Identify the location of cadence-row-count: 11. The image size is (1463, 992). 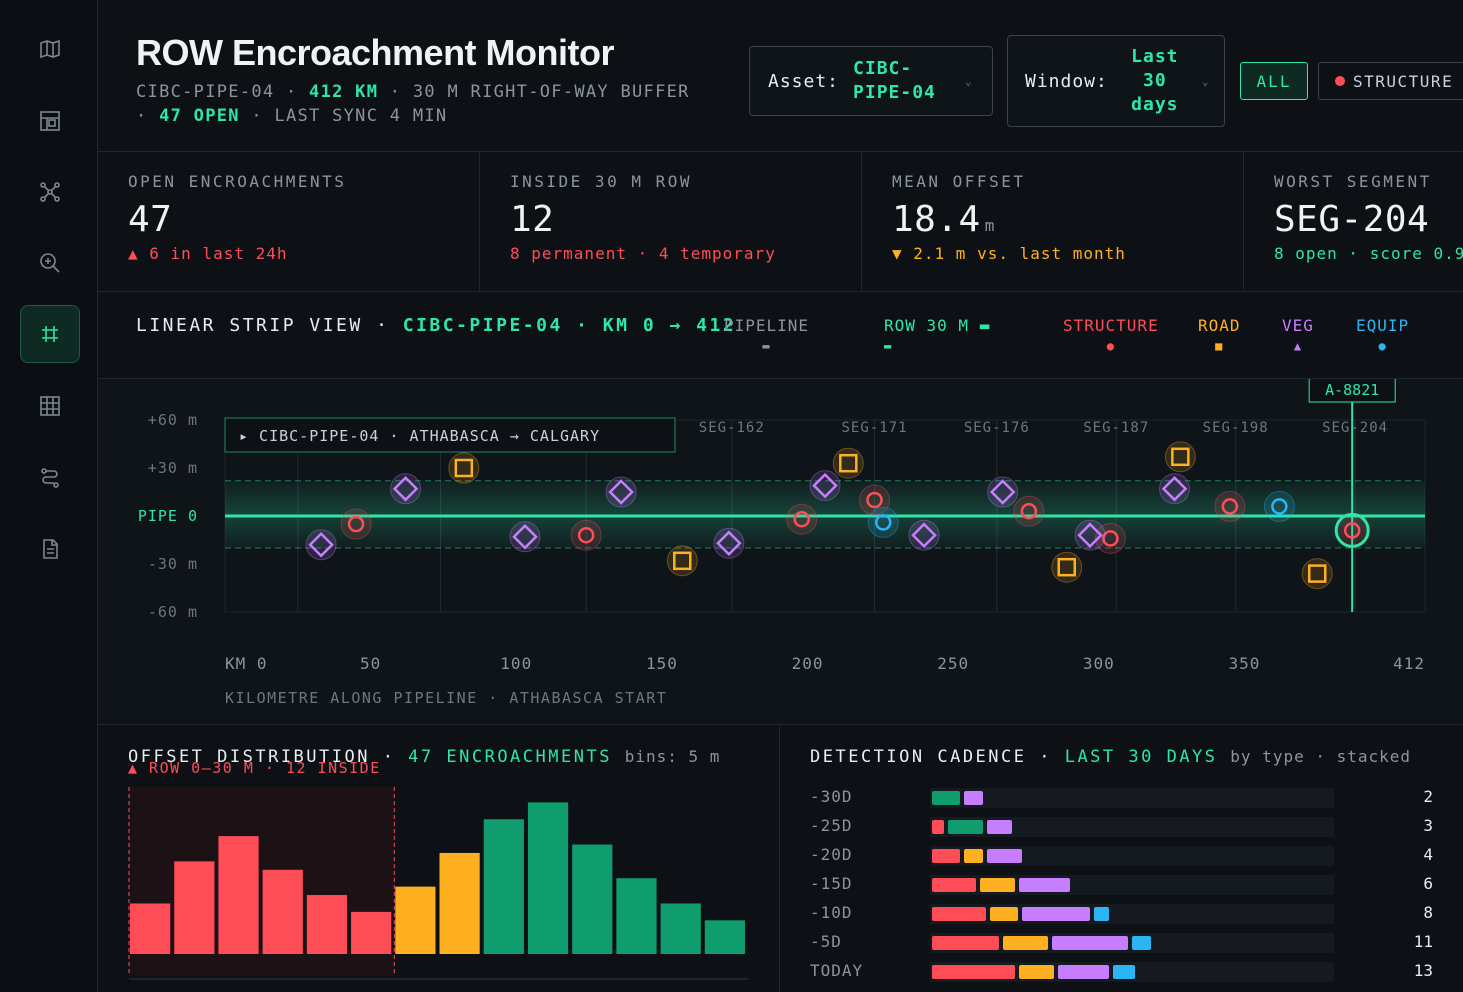
(1423, 941).